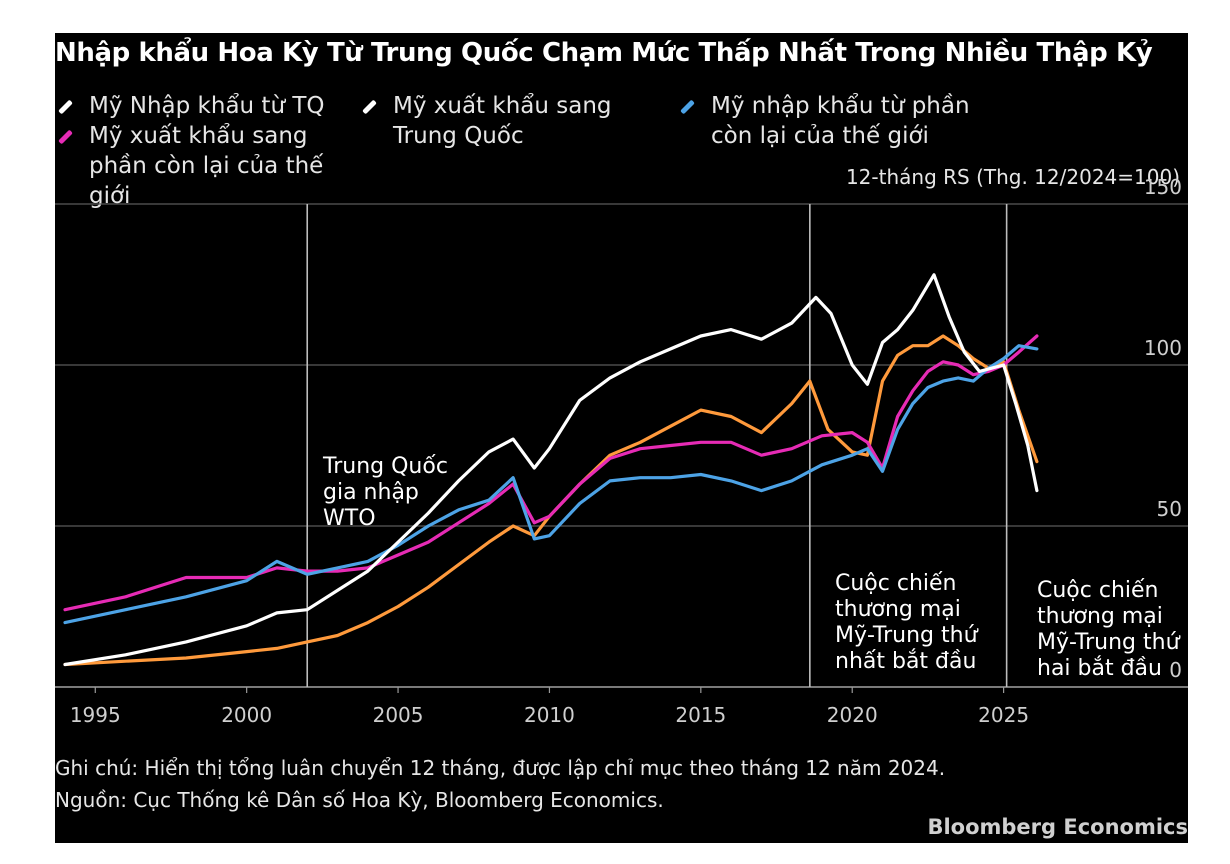  I want to click on annotation-wto: Trung Quốc, so click(385, 466).